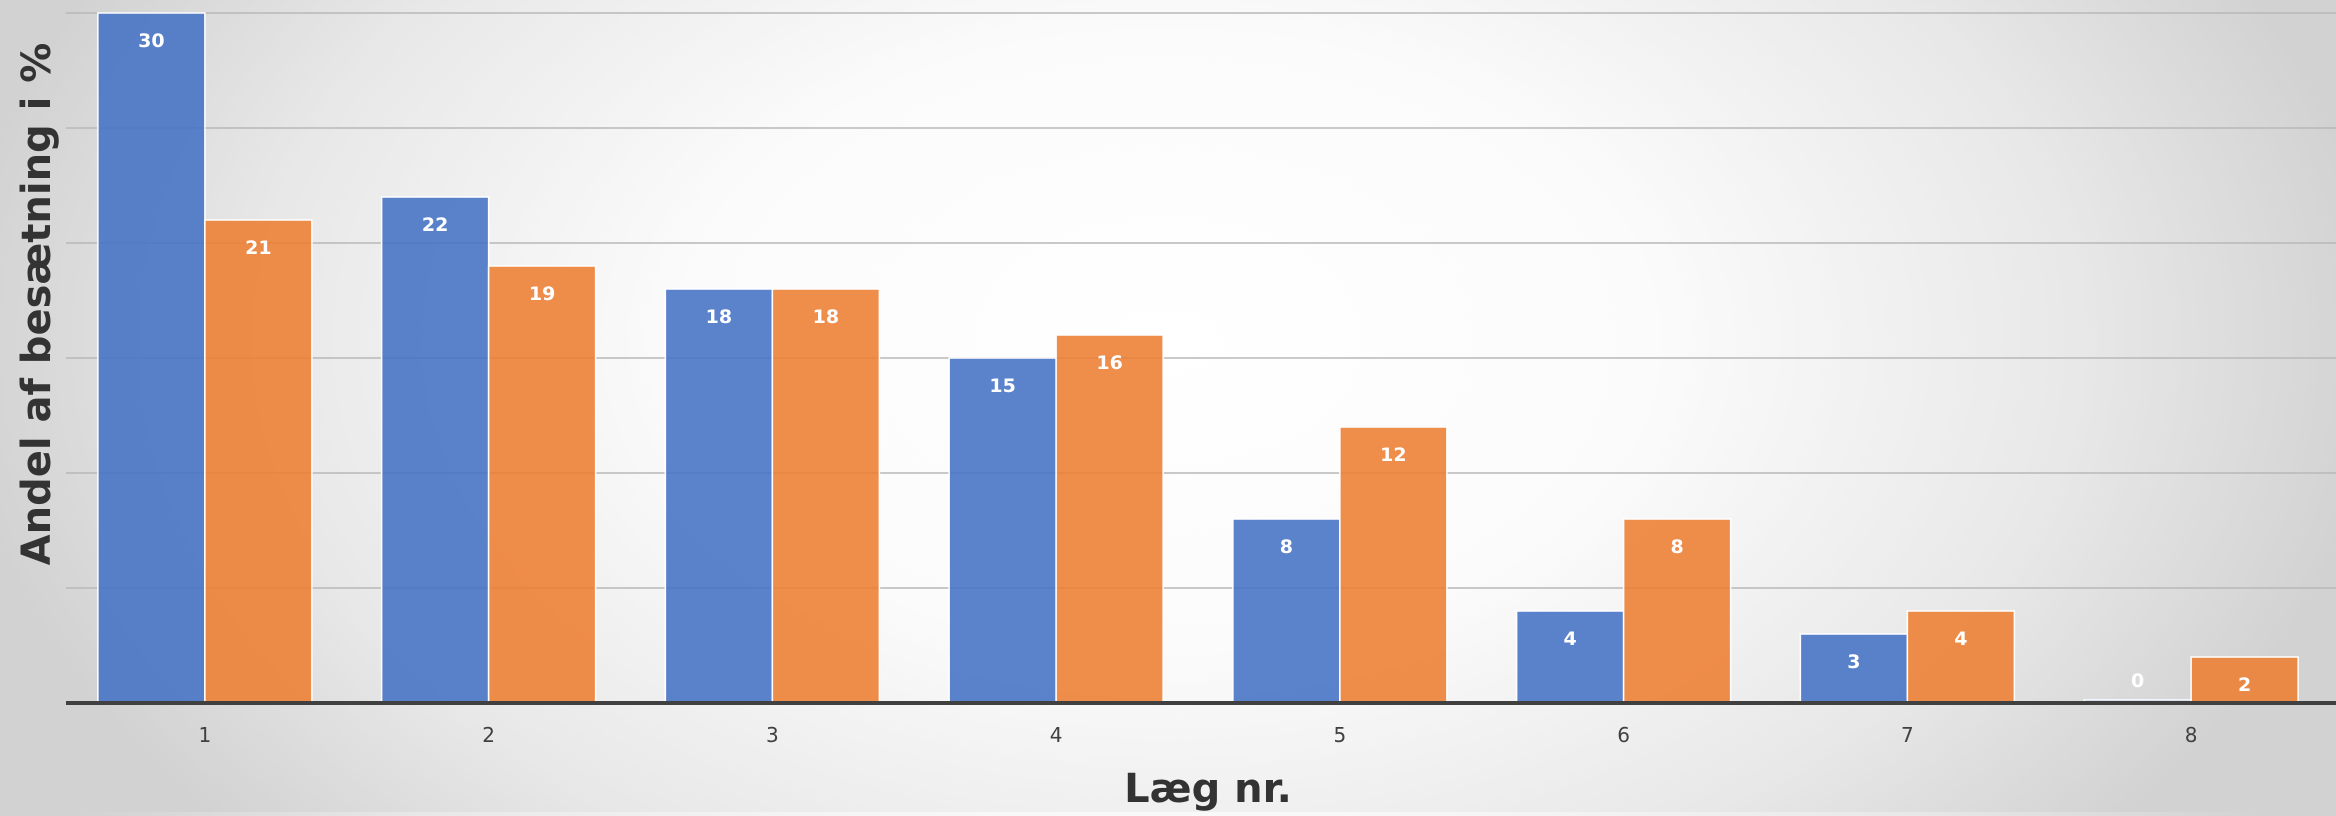 The height and width of the screenshot is (816, 2336). I want to click on x-tick-label: 1, so click(205, 735).